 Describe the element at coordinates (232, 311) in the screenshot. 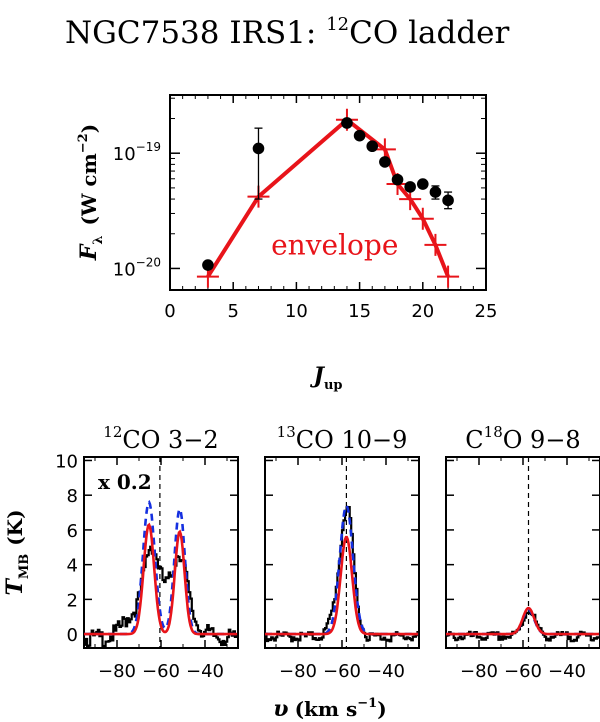

I see `x-tick-label: 5` at that location.